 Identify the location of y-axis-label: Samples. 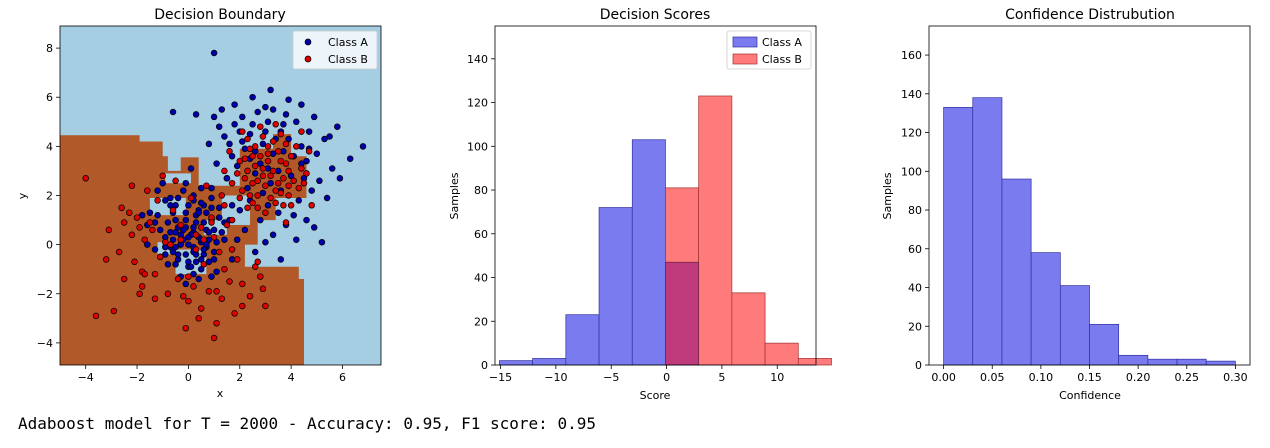
(454, 195).